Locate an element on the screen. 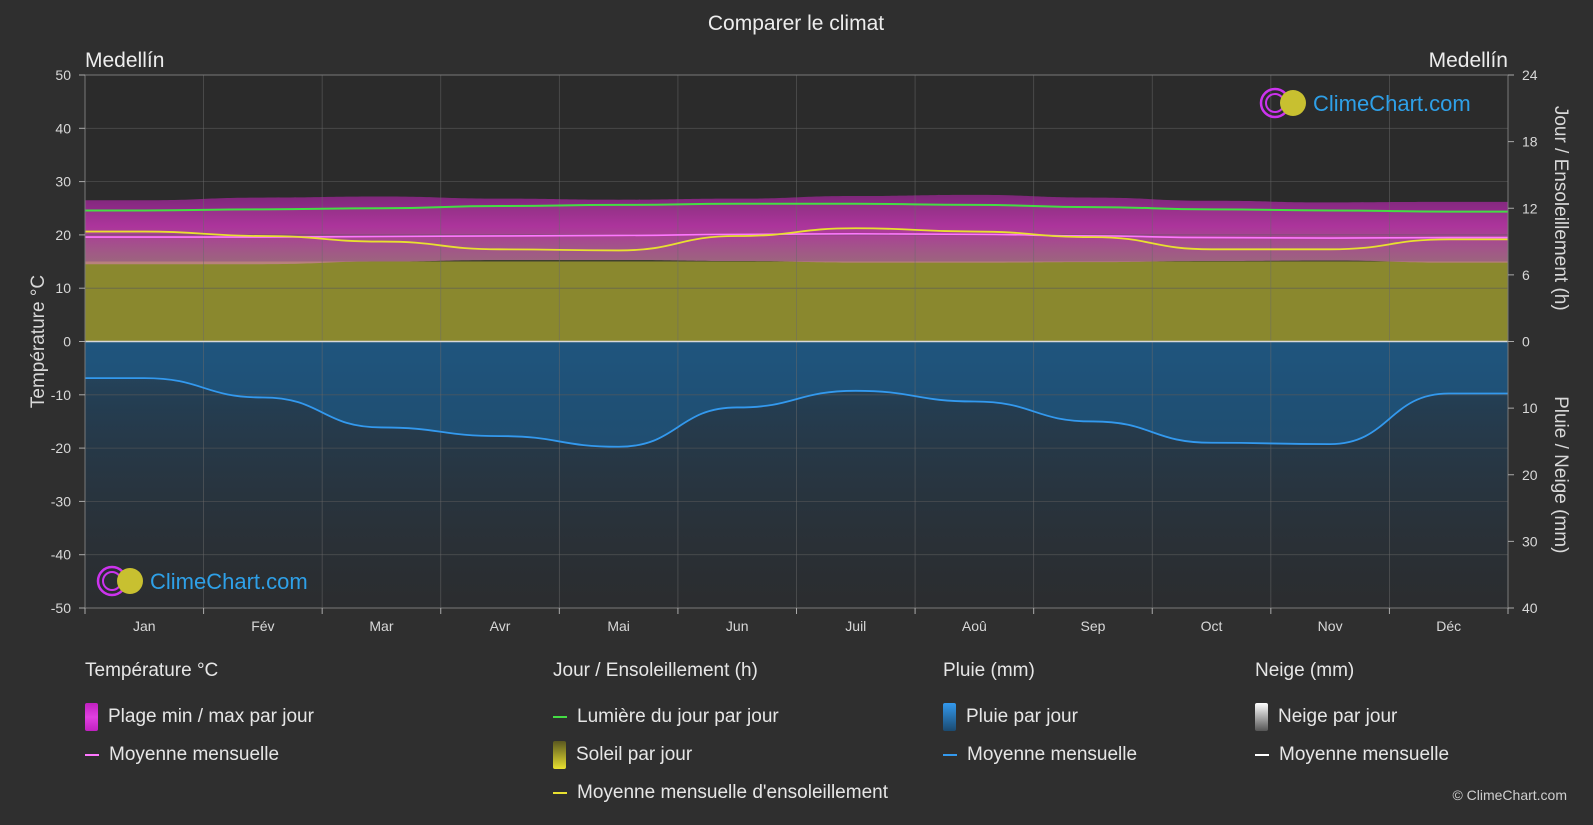 The image size is (1593, 825). sunshine-mean-swatch is located at coordinates (560, 793).